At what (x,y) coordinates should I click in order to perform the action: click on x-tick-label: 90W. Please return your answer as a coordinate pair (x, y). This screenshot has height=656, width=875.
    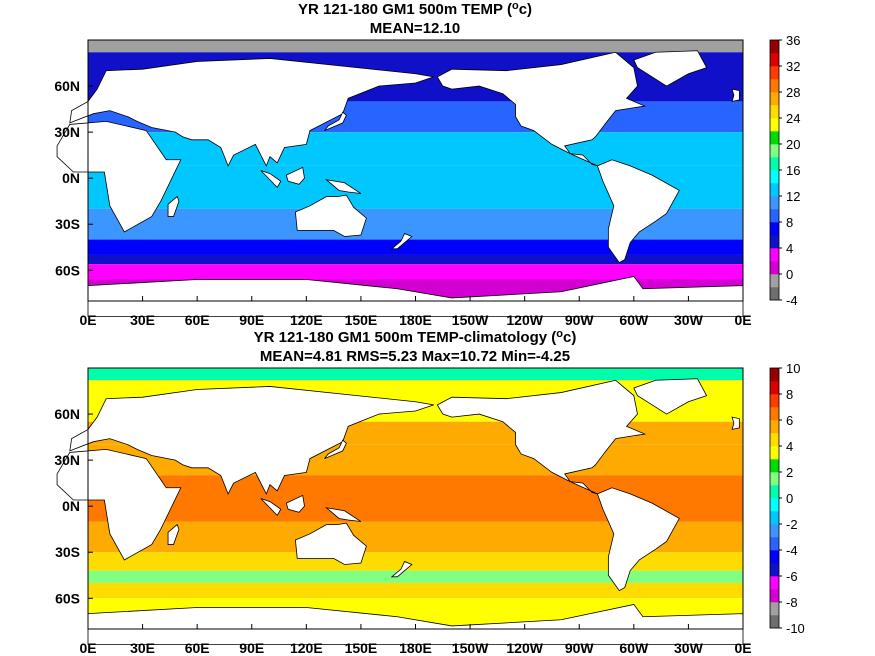
    Looking at the image, I should click on (580, 320).